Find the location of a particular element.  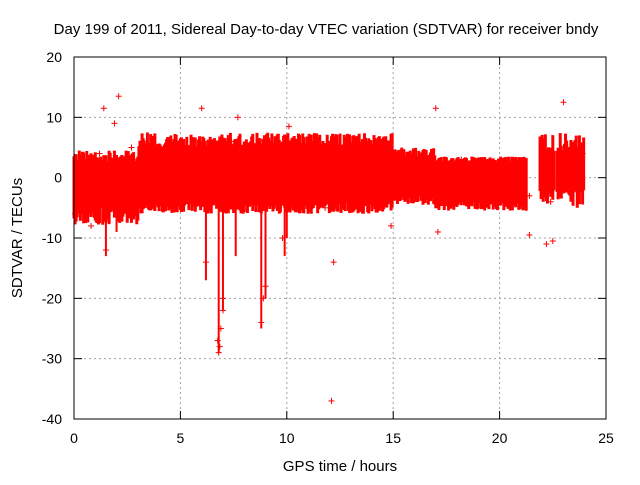

x-tick-label: 0 is located at coordinates (74, 438).